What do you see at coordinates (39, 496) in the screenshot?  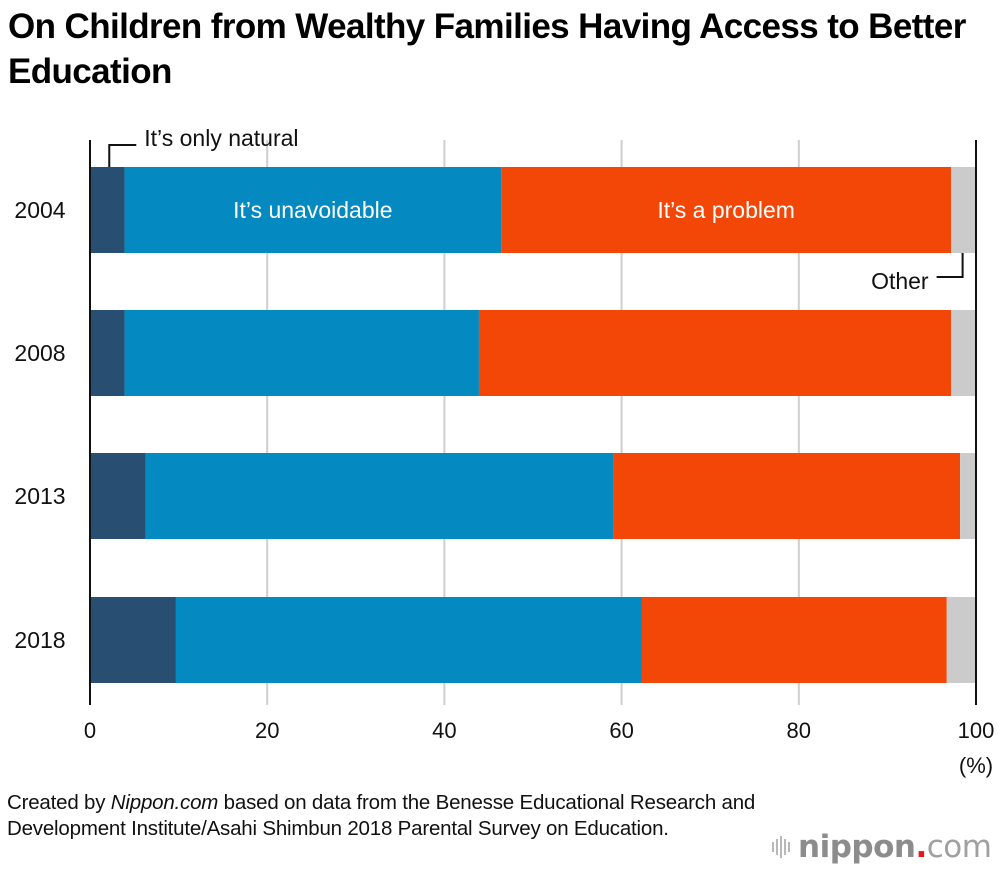 I see `y-category-label: 2013` at bounding box center [39, 496].